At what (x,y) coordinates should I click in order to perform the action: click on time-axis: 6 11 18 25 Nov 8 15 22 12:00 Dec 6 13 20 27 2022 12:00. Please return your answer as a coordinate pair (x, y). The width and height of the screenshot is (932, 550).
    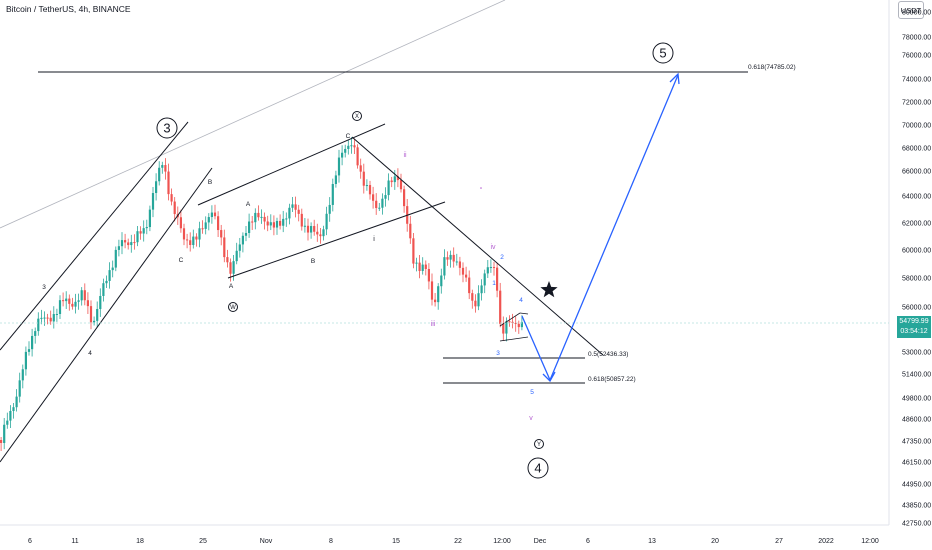
    Looking at the image, I should click on (453, 541).